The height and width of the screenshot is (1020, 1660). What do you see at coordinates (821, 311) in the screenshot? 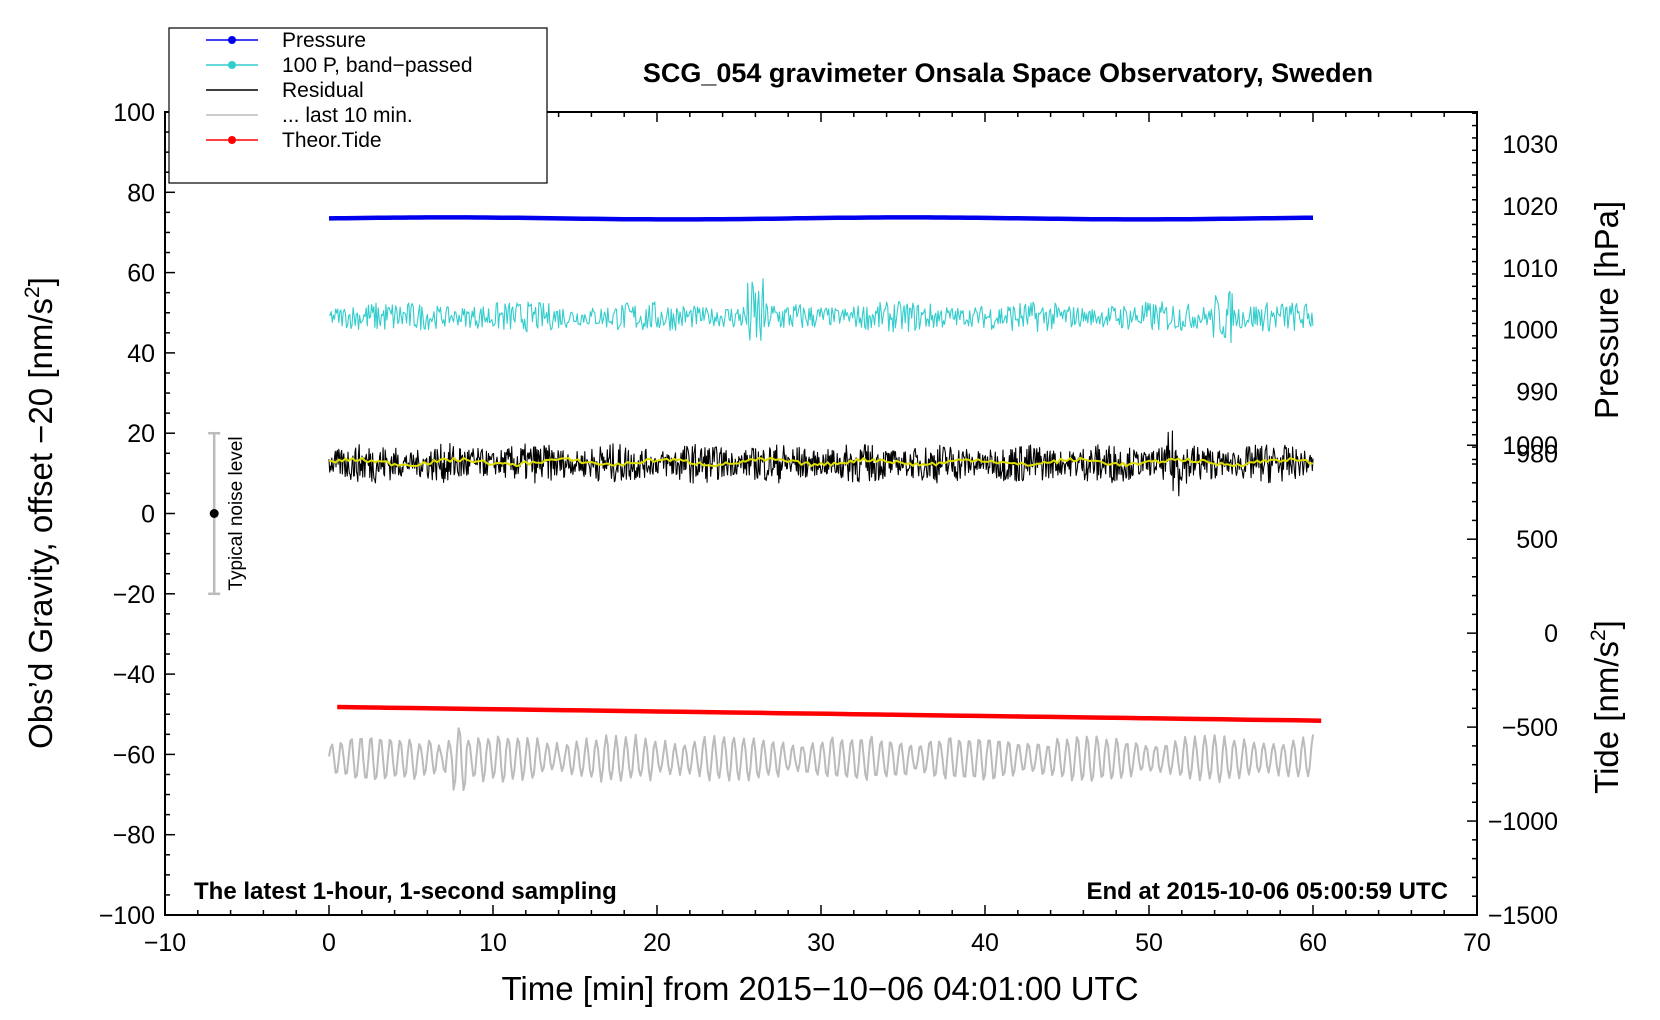
I see `series-100-p-band-passed` at bounding box center [821, 311].